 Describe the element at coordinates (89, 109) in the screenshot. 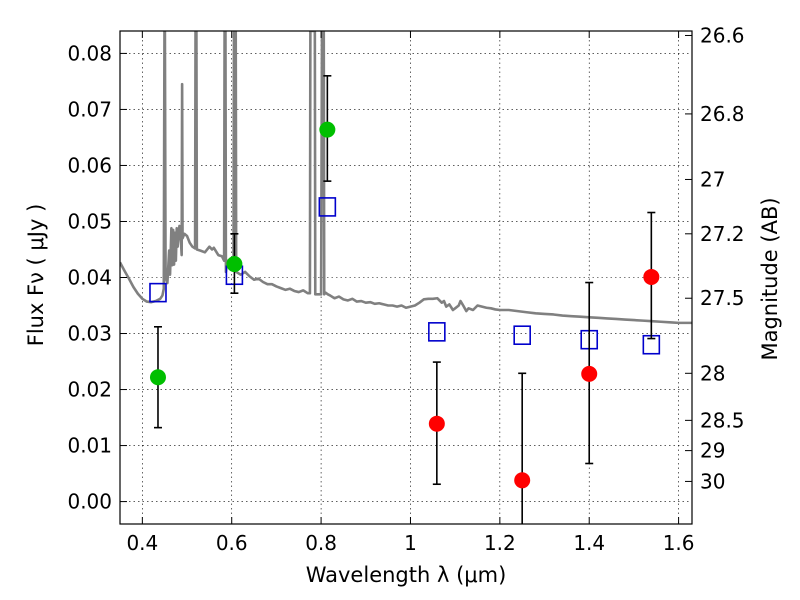

I see `y-tick-label: 0.07` at that location.